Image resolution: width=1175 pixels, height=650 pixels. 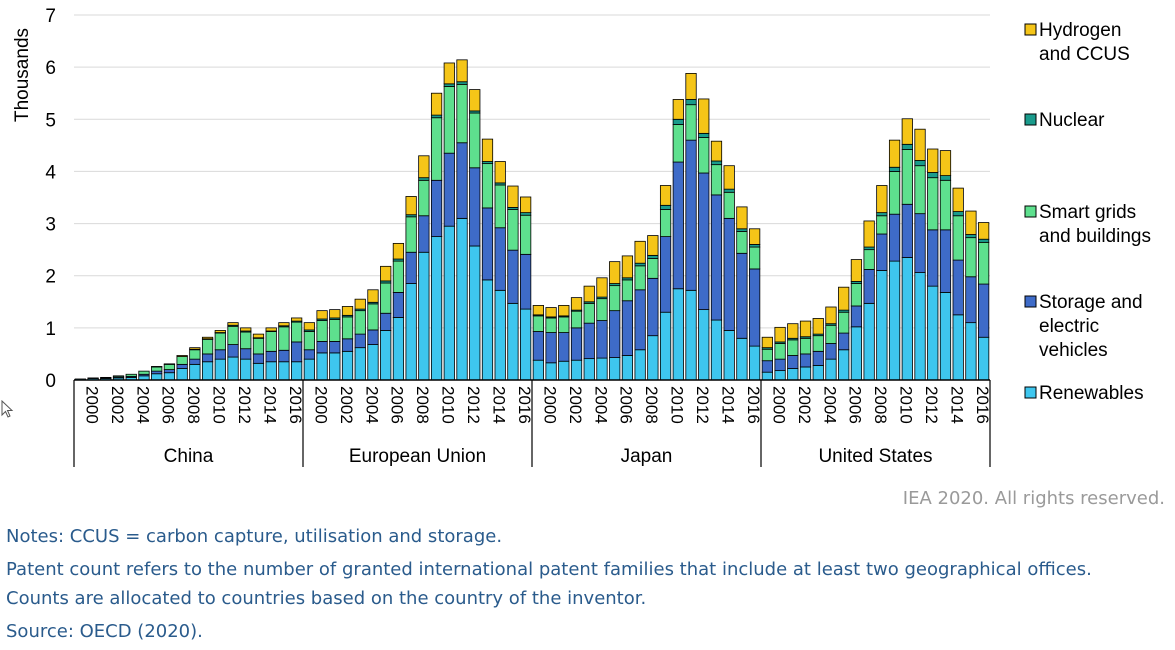 What do you see at coordinates (422, 405) in the screenshot?
I see `x-tick-label: 2008` at bounding box center [422, 405].